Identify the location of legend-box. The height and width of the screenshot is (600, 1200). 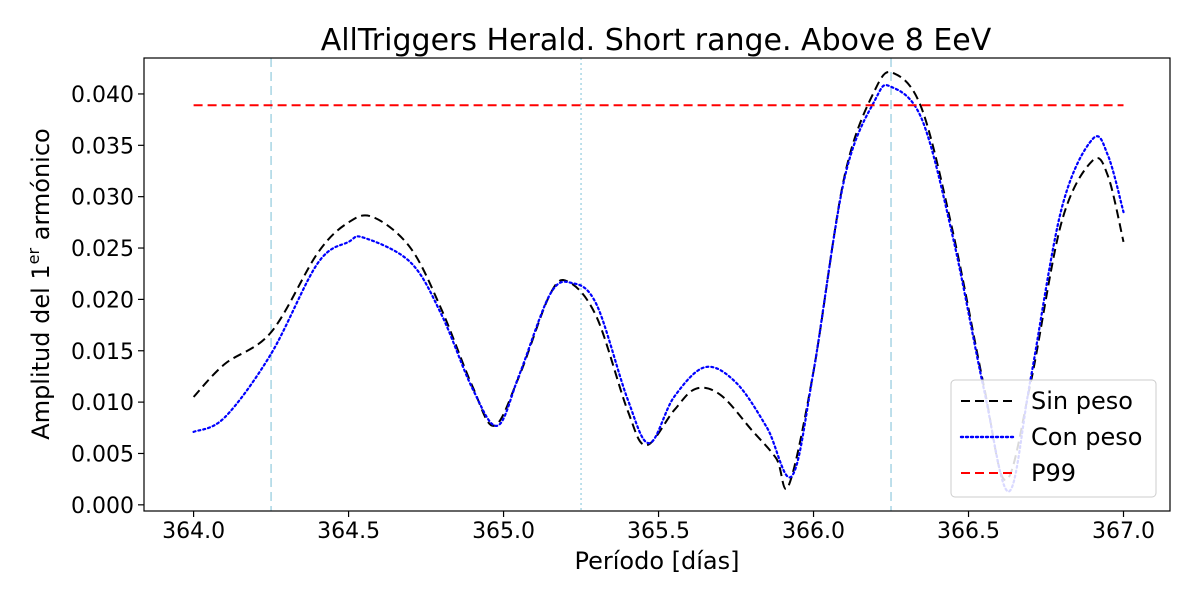
(1053, 438).